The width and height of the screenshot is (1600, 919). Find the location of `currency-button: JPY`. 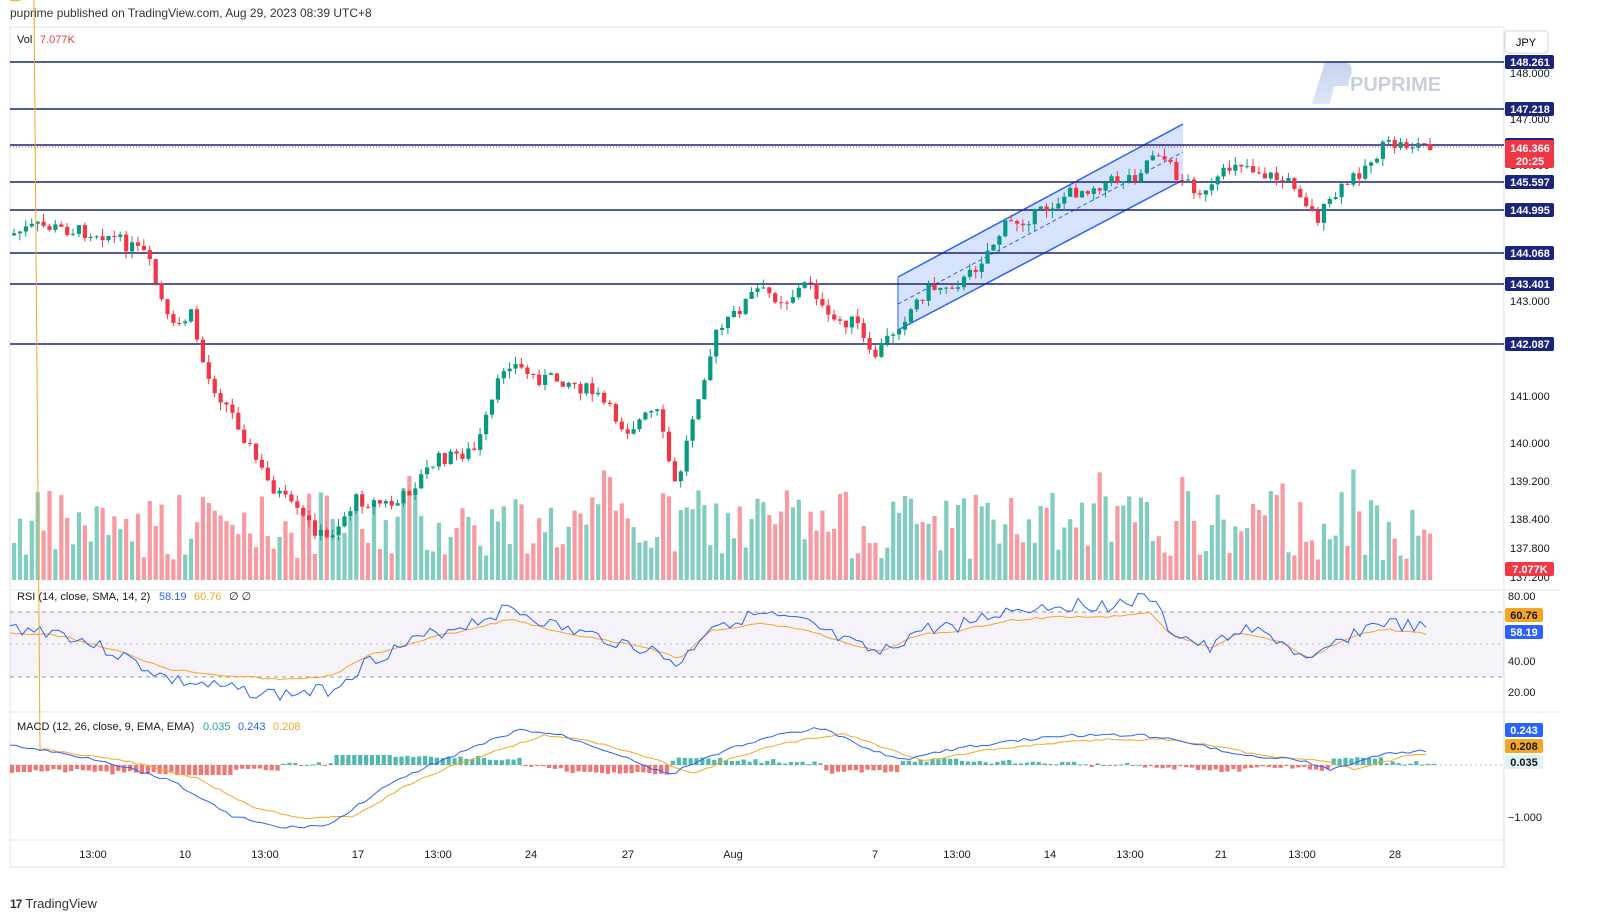

currency-button: JPY is located at coordinates (1526, 42).